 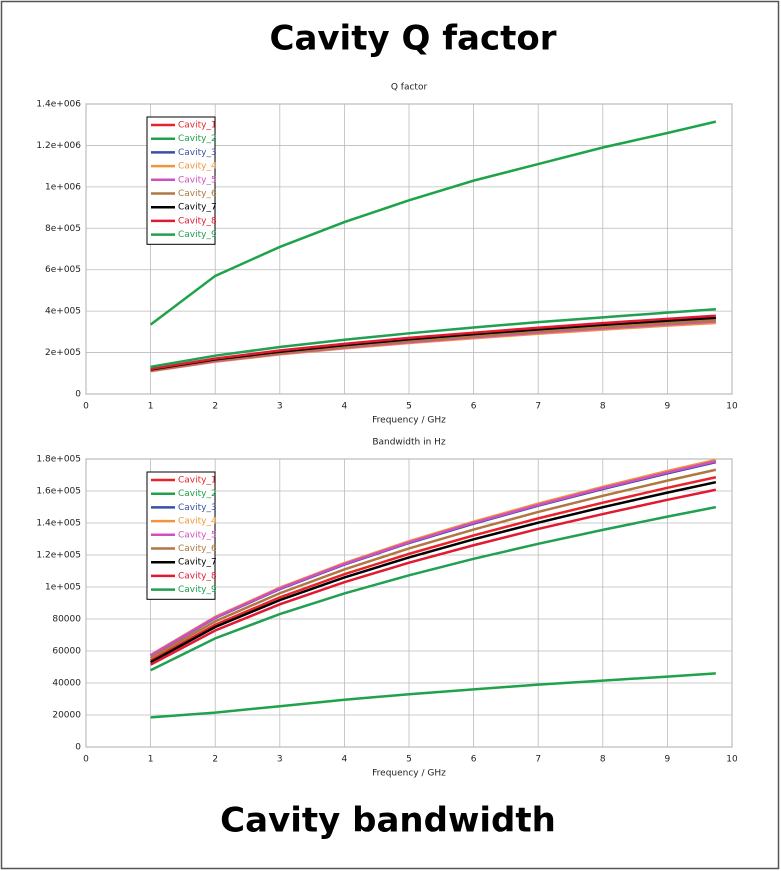 I want to click on y-tick-label: 20000, so click(x=66, y=716).